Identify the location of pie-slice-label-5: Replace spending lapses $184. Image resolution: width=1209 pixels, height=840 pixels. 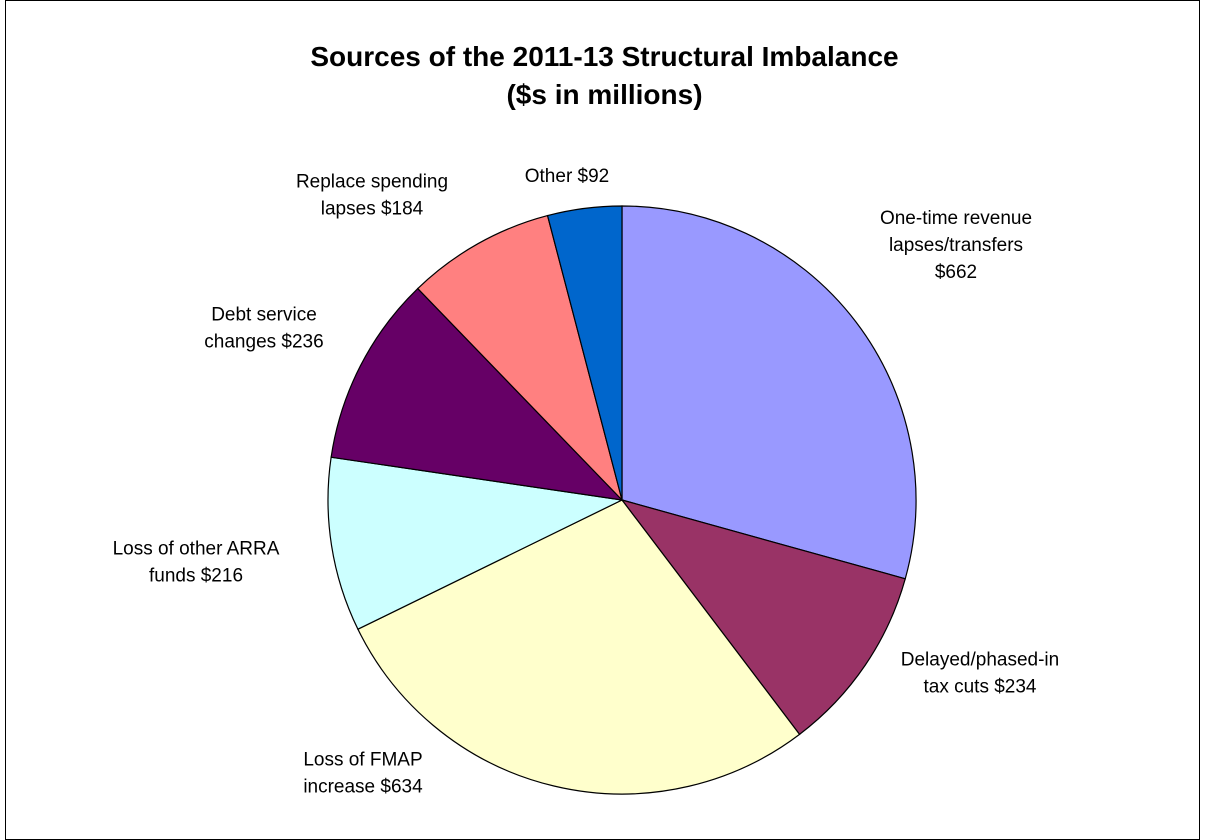
(372, 196).